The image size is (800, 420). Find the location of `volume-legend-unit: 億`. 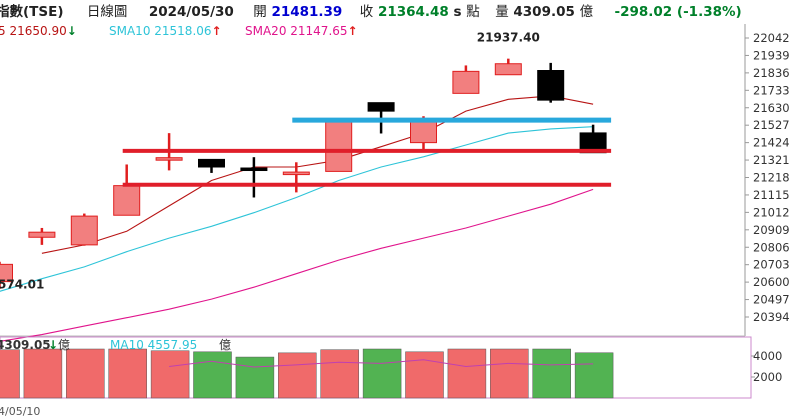

volume-legend-unit: 億 is located at coordinates (64, 345).